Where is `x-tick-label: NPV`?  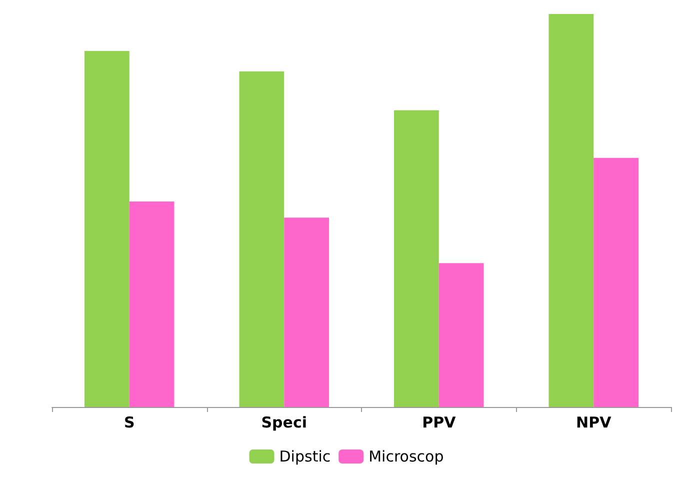
x-tick-label: NPV is located at coordinates (594, 423).